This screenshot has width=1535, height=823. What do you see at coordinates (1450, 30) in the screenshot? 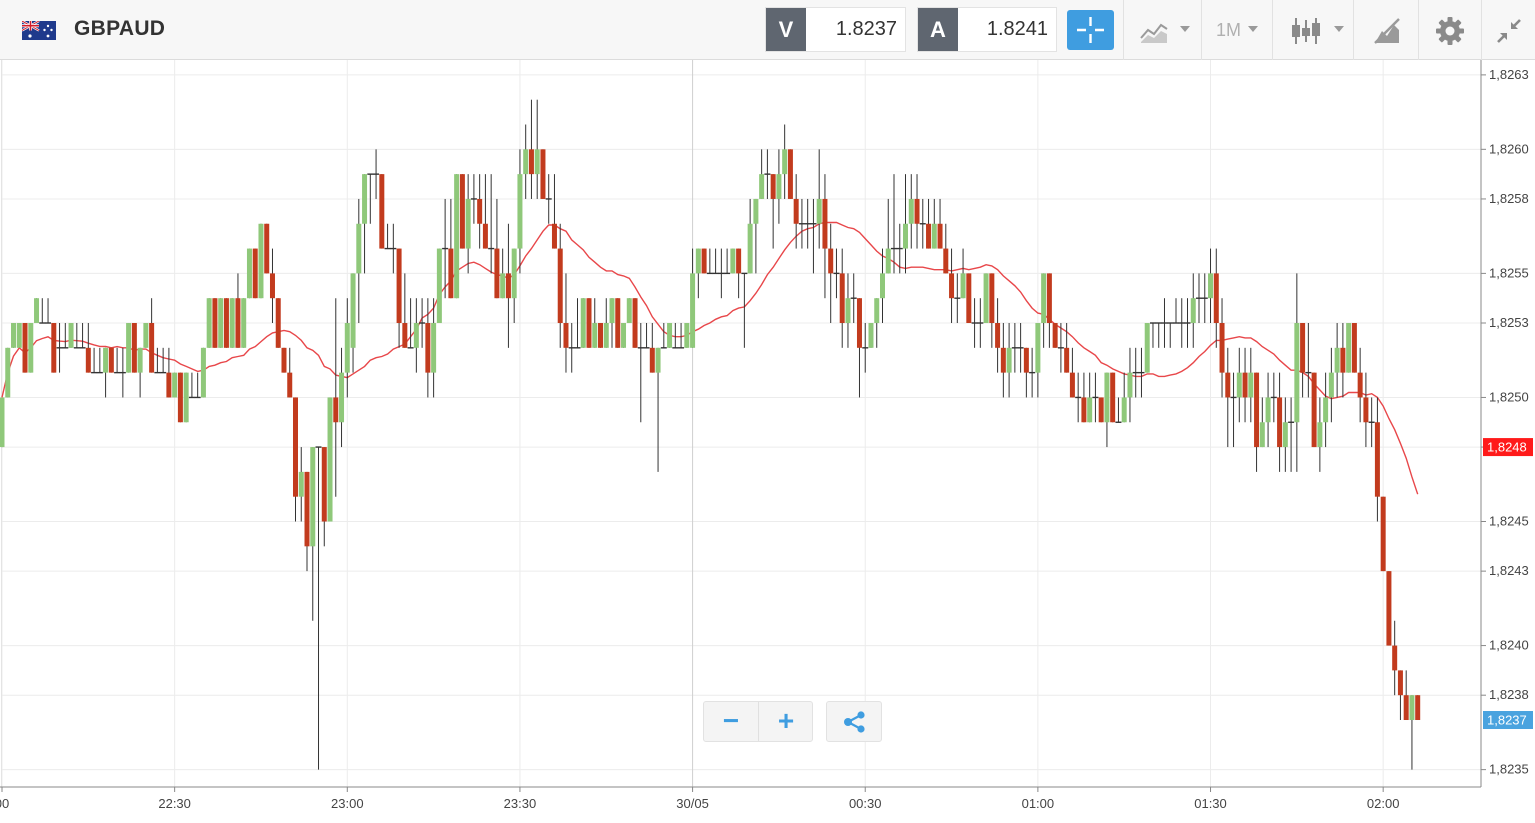
I see `settings-button` at bounding box center [1450, 30].